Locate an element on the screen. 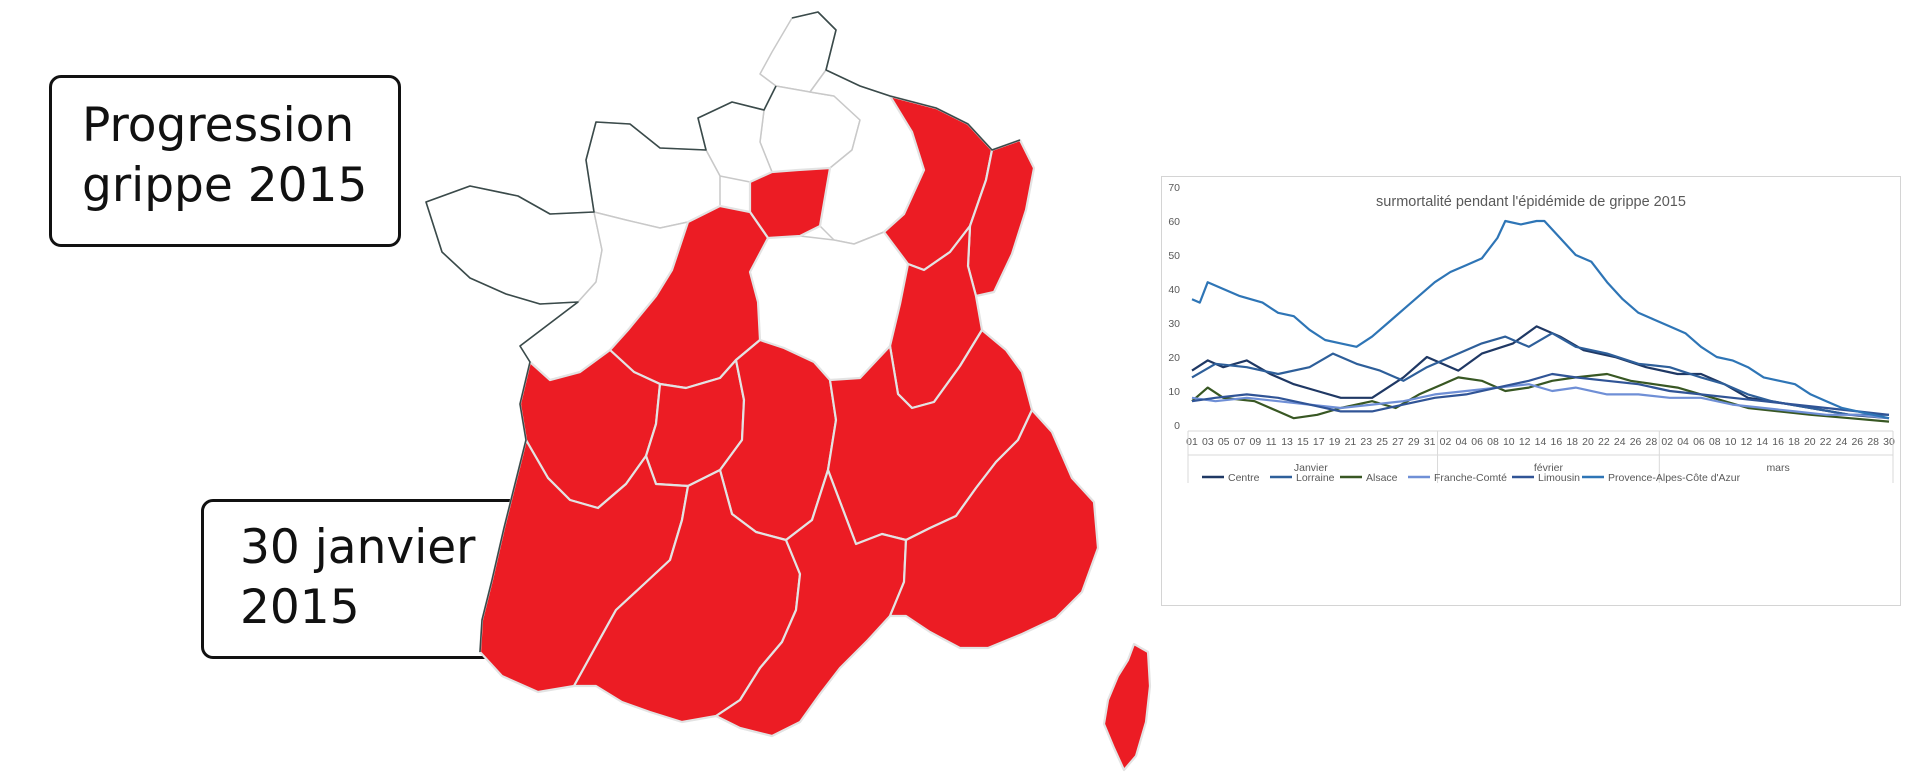 This screenshot has height=778, width=1914. series-line-centre is located at coordinates (1540, 372).